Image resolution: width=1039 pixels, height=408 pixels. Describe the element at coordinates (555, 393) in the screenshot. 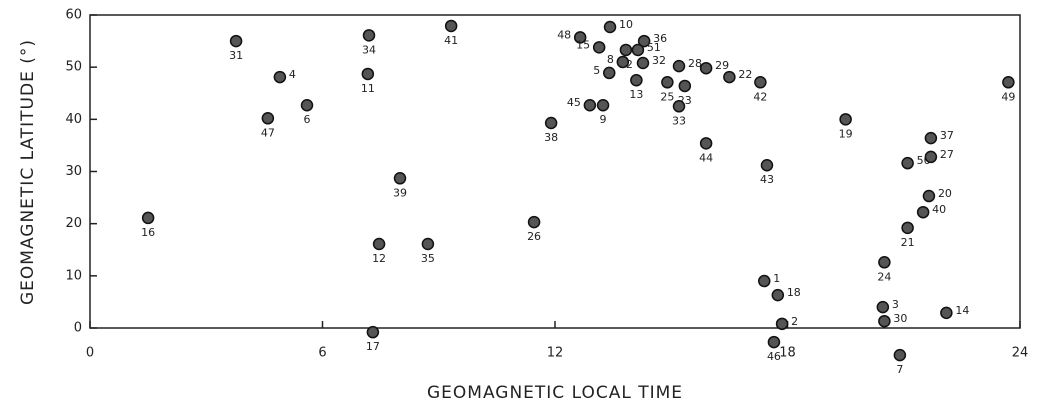

I see `x-axis-title: GEOMAGNETIC LOCAL TIME` at that location.